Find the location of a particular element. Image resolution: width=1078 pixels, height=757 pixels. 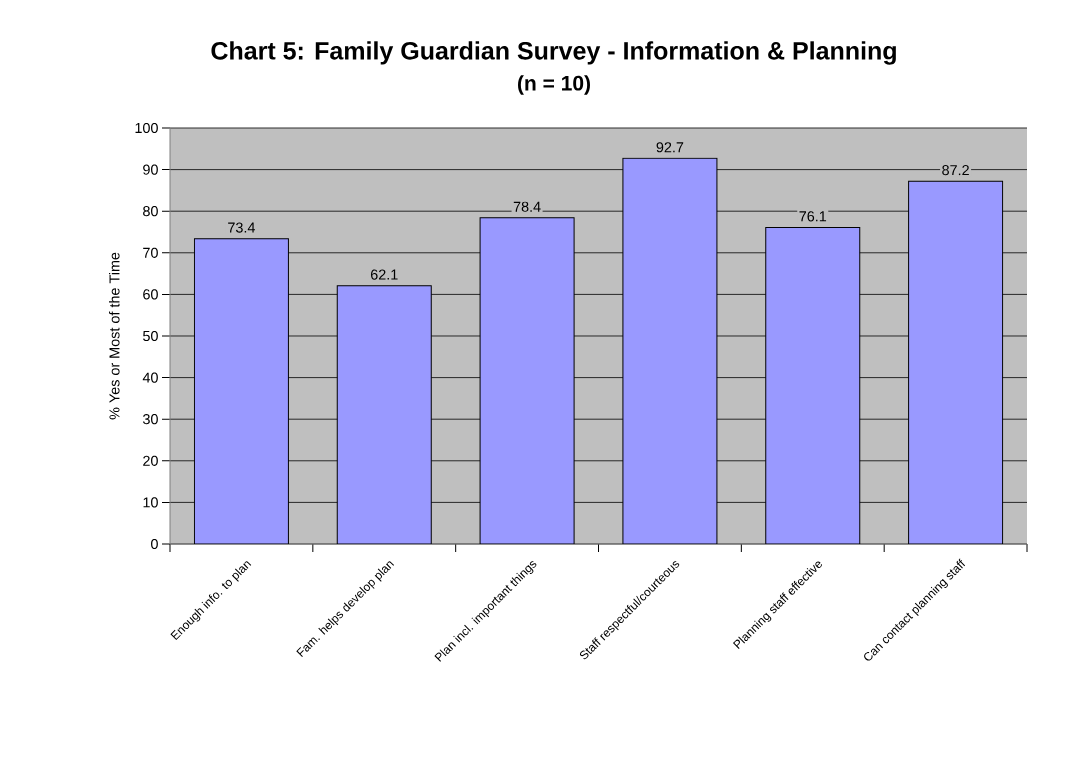

y-tick-label: 100 is located at coordinates (146, 128).